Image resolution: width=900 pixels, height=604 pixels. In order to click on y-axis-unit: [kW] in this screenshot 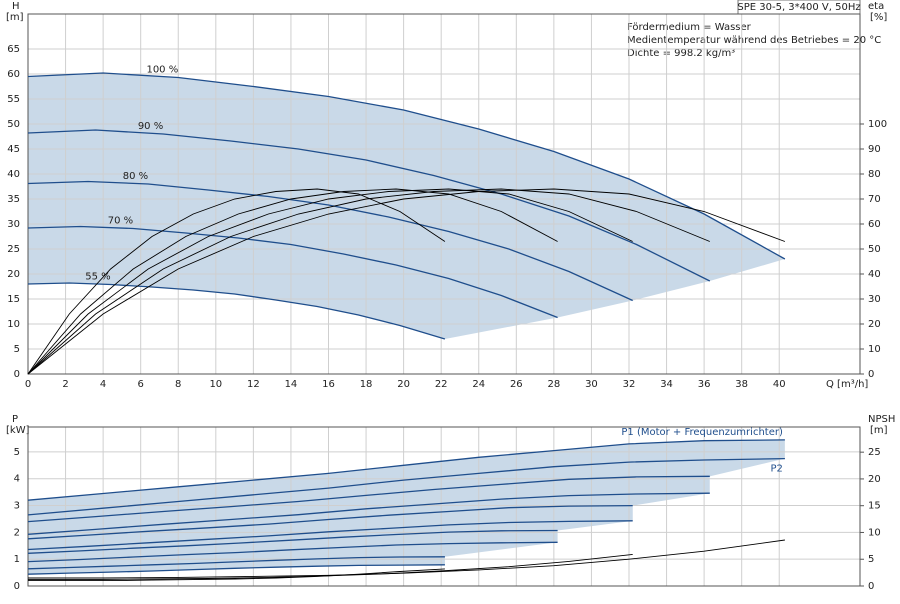, I will do `click(18, 430)`.